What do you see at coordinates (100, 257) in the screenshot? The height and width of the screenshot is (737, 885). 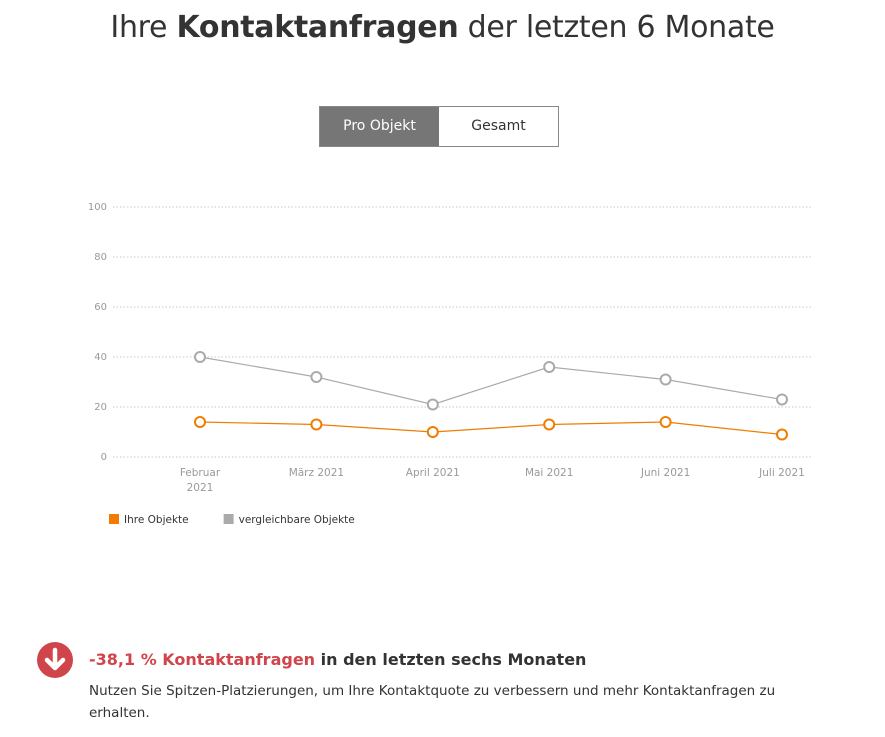 I see `y-tick-label: 80` at bounding box center [100, 257].